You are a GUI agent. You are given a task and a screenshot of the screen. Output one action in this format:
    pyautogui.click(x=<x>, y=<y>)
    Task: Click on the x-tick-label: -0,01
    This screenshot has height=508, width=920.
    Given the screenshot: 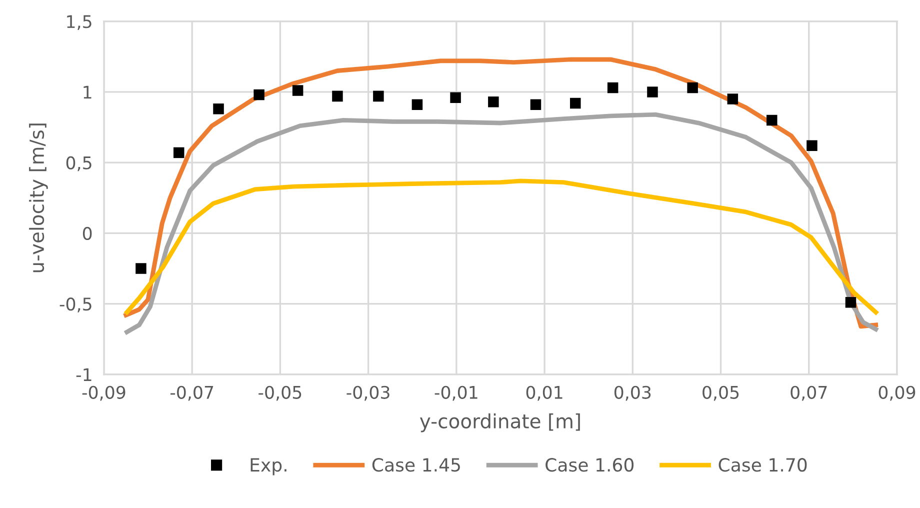 What is the action you would take?
    pyautogui.click(x=456, y=393)
    